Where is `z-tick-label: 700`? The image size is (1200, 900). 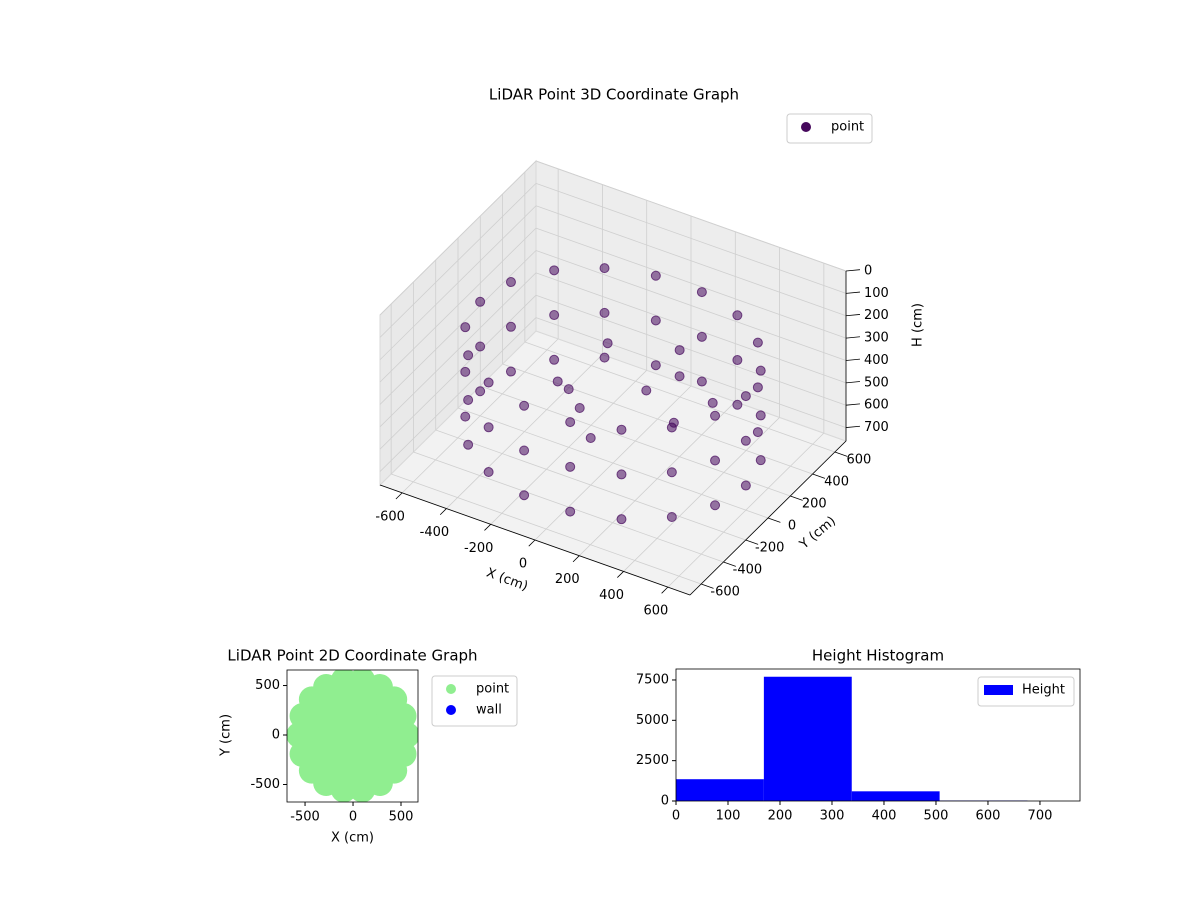
z-tick-label: 700 is located at coordinates (876, 427).